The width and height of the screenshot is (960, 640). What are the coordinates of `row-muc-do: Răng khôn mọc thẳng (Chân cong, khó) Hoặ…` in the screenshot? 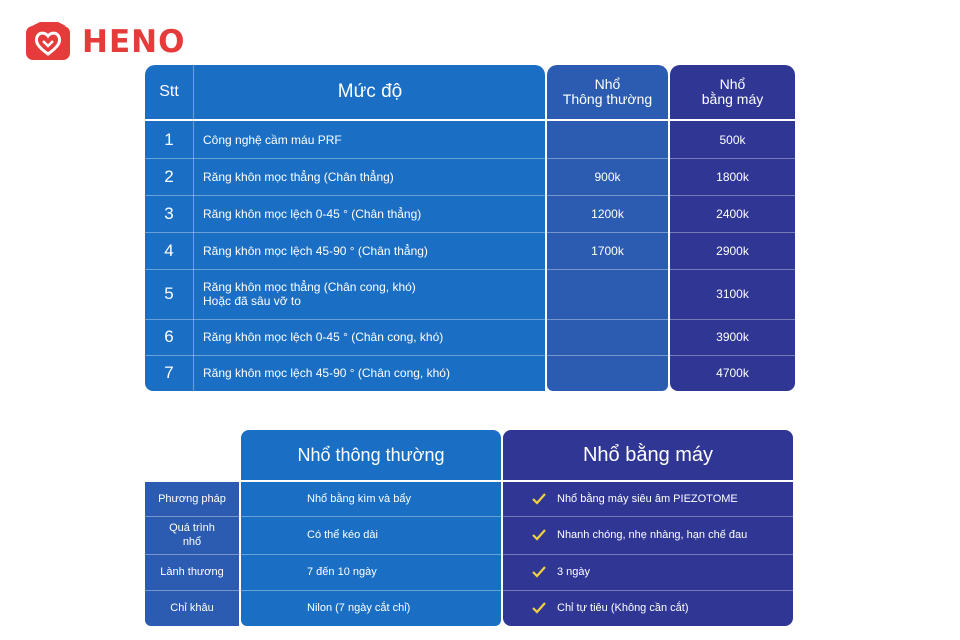 It's located at (373, 294).